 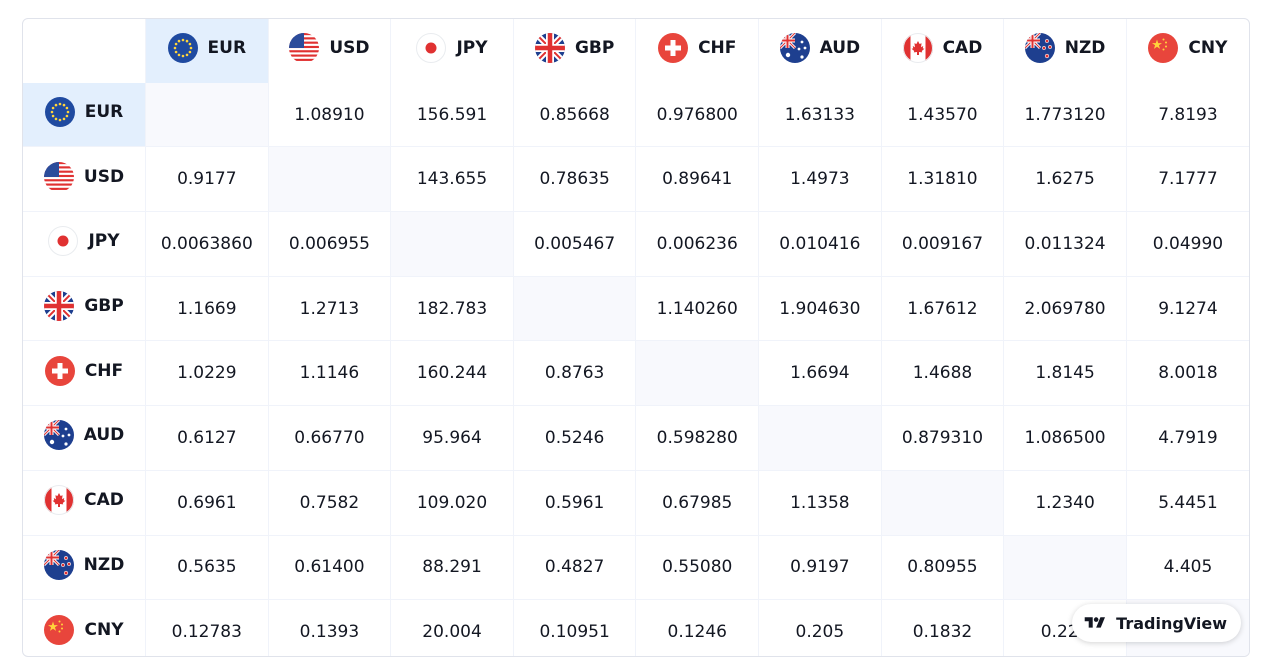 I want to click on column-header-cny: CNY, so click(x=1187, y=51).